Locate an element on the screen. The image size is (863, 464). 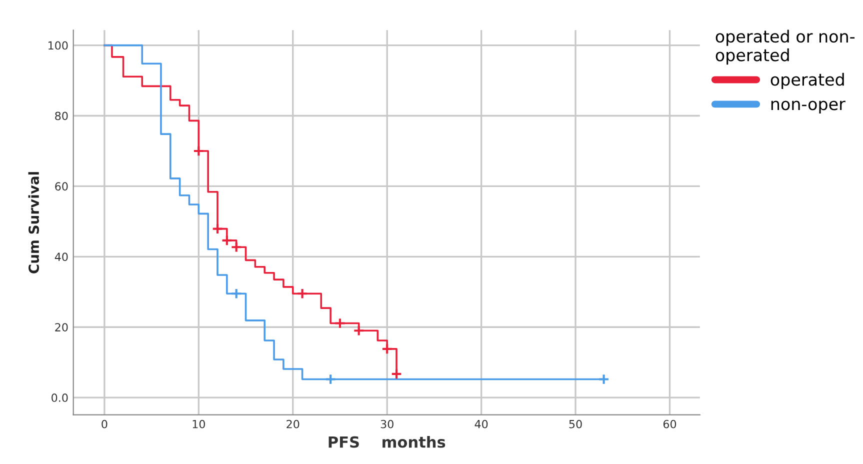
x-tick-label: 40 is located at coordinates (481, 424).